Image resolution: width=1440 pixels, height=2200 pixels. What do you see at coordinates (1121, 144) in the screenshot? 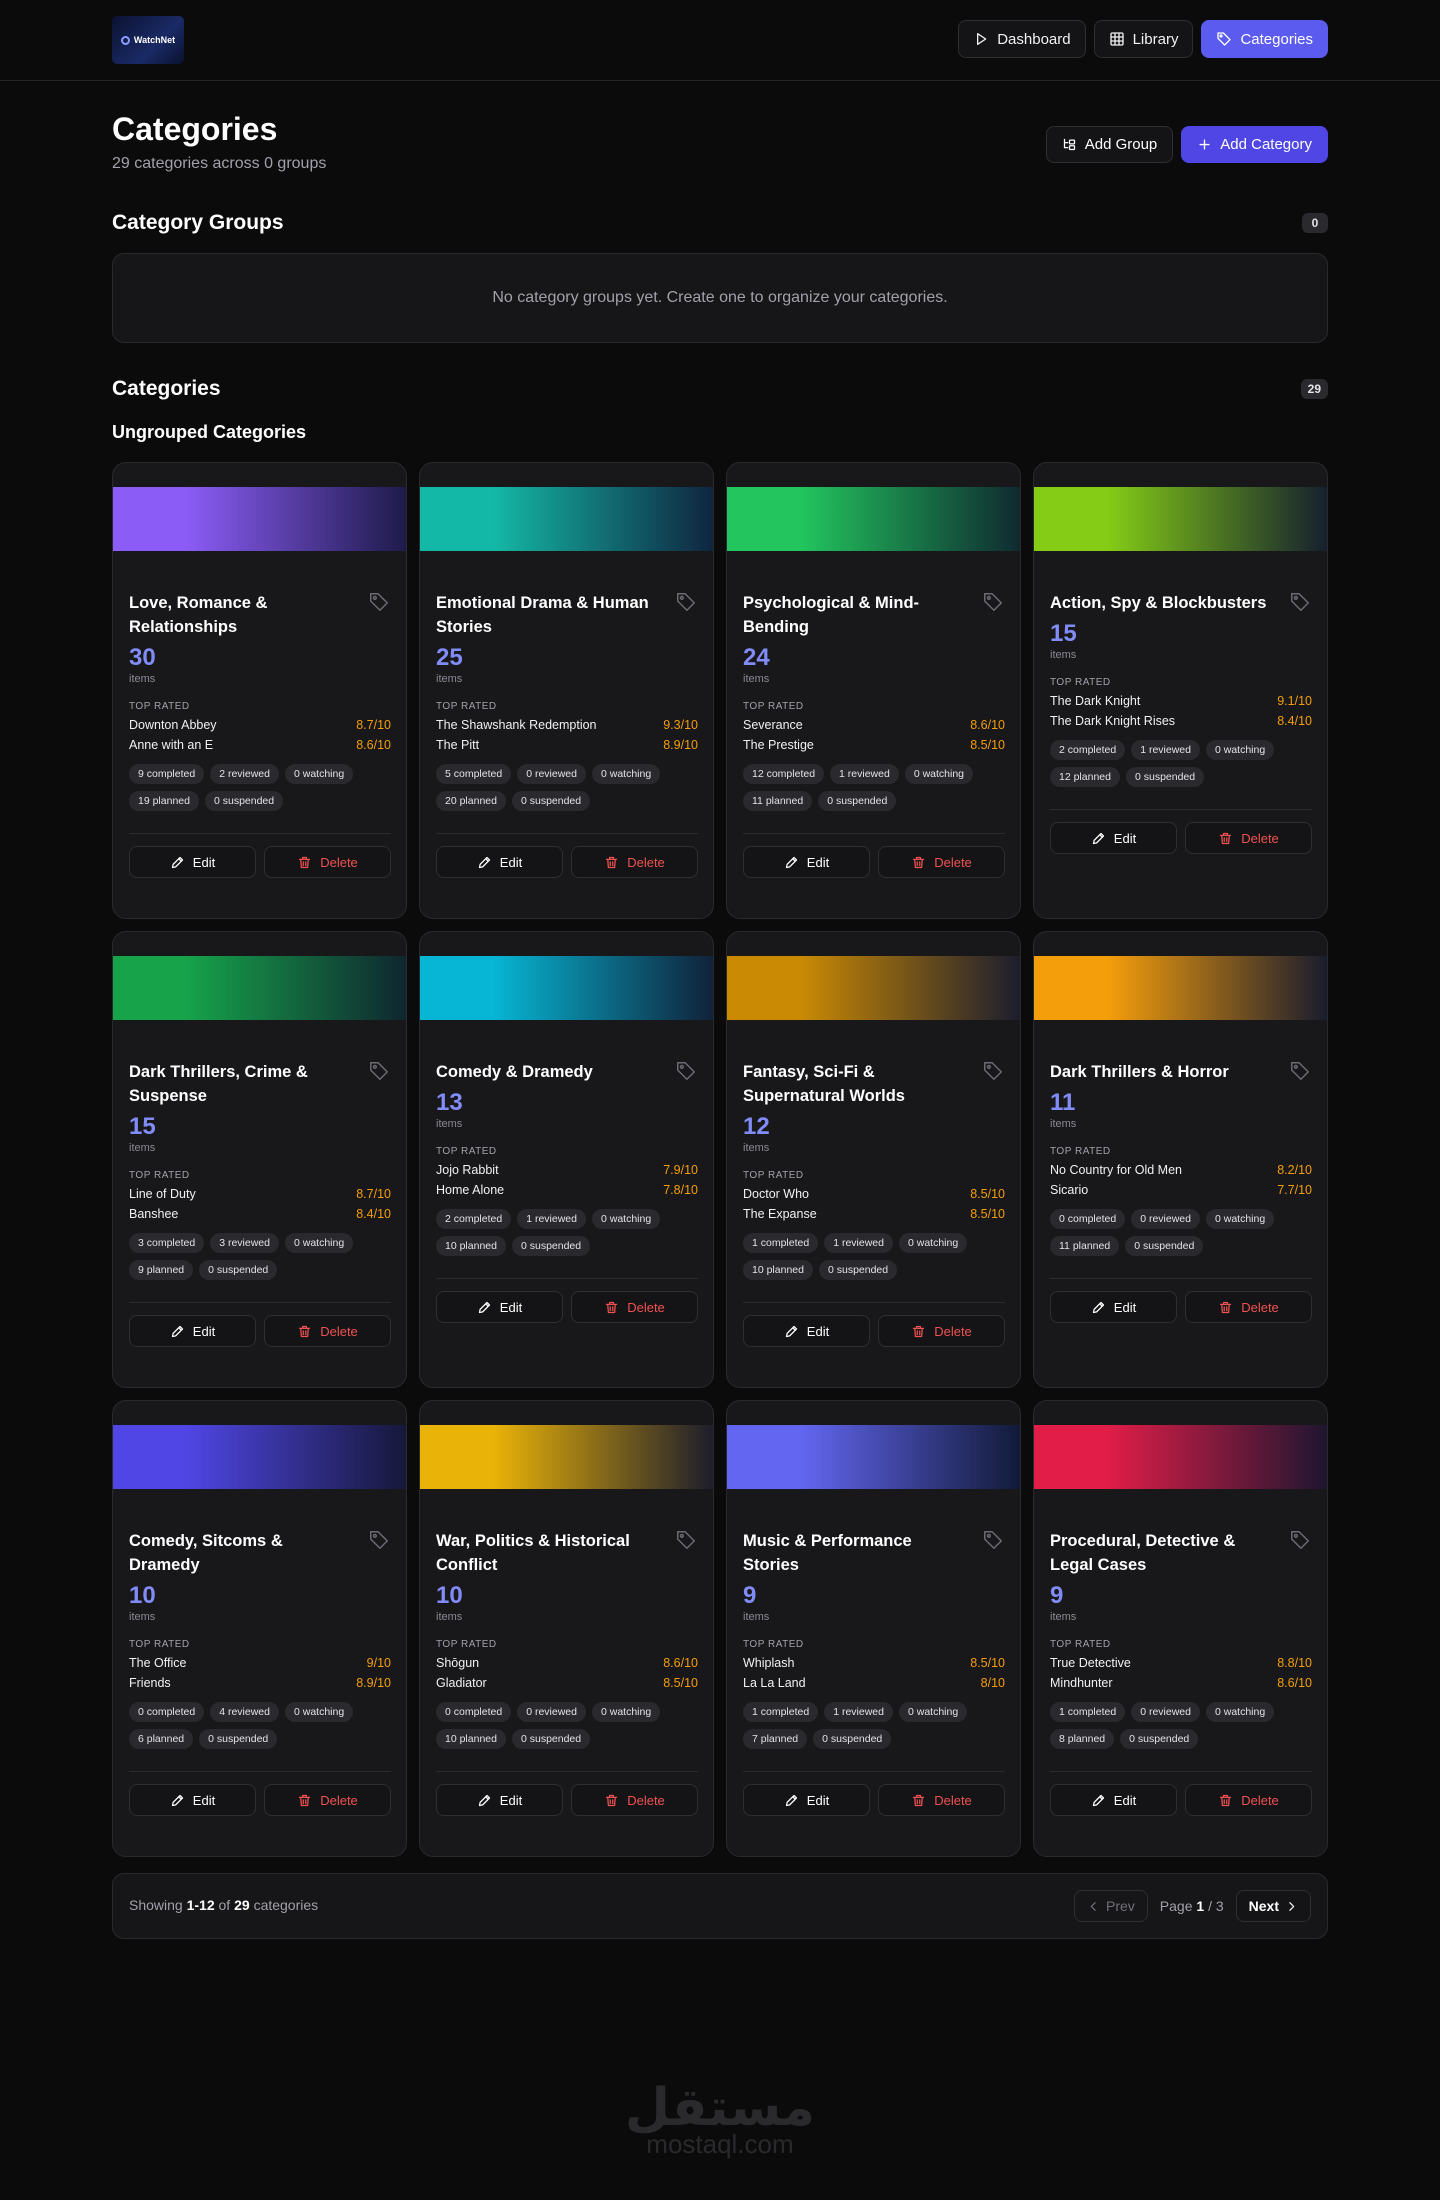
I see `add-group-label: Add Group` at bounding box center [1121, 144].